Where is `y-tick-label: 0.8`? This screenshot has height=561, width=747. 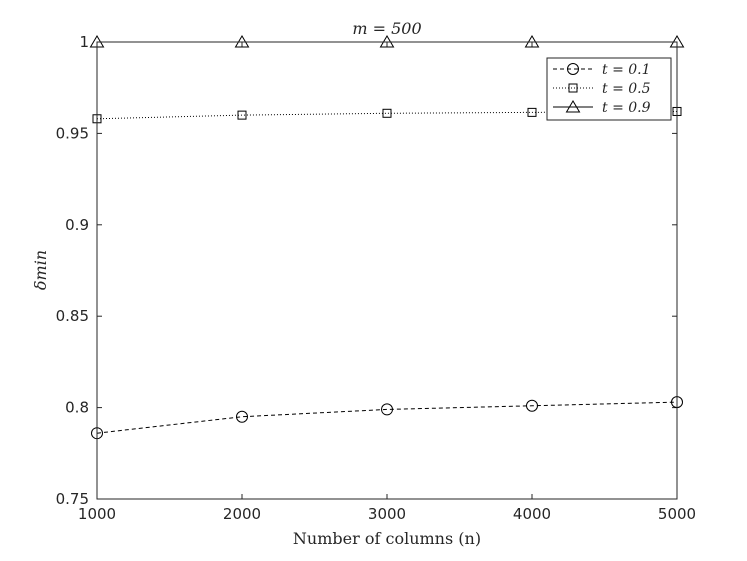 y-tick-label: 0.8 is located at coordinates (77, 408).